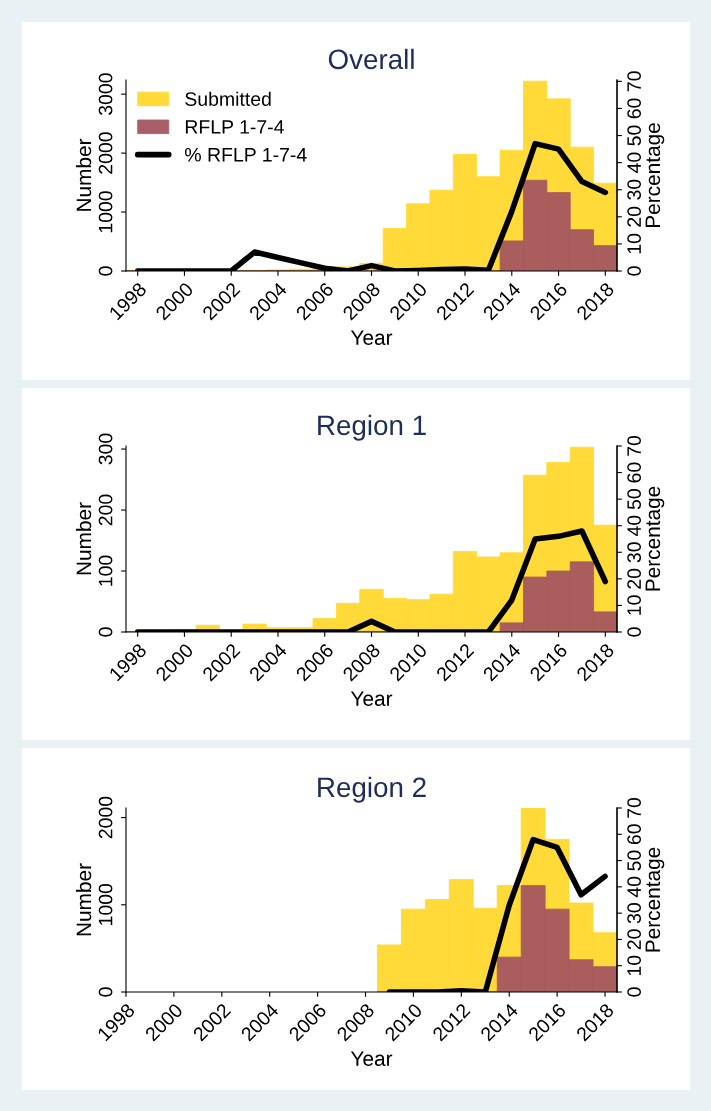 Image resolution: width=711 pixels, height=1111 pixels. I want to click on legend-label: % RFLP 1-7-4, so click(246, 154).